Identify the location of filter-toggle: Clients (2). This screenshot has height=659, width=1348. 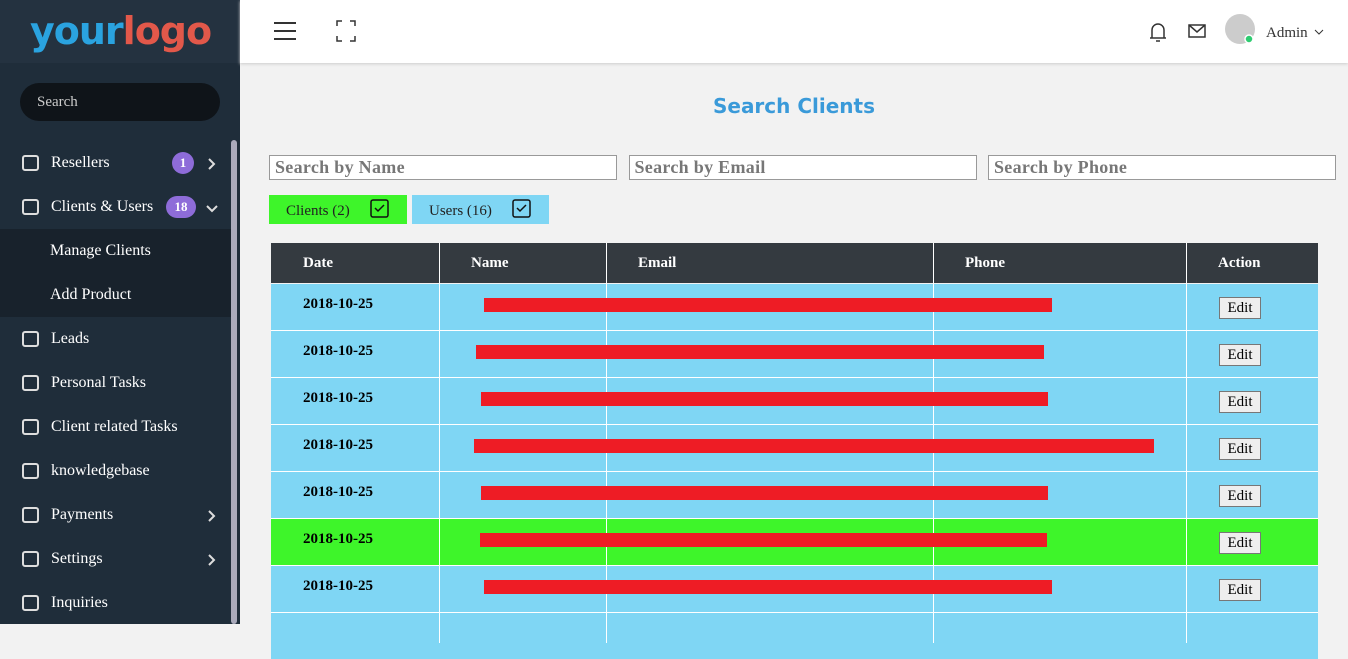
(338, 209).